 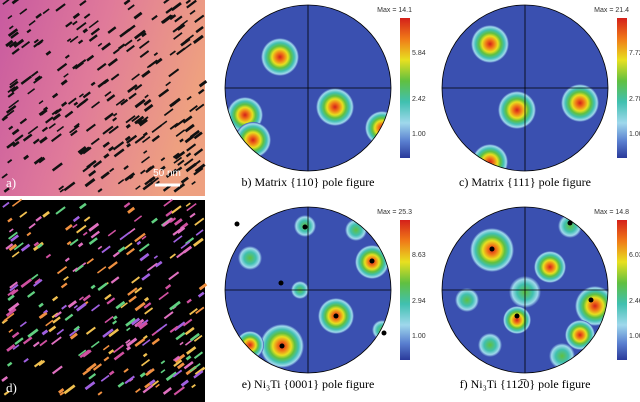 What do you see at coordinates (535, 98) in the screenshot?
I see `intensity` at bounding box center [535, 98].